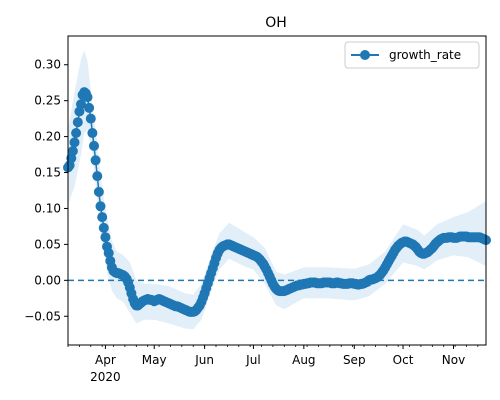 Image resolution: width=500 pixels, height=400 pixels. Describe the element at coordinates (453, 360) in the screenshot. I see `x-tick-label: Nov` at that location.